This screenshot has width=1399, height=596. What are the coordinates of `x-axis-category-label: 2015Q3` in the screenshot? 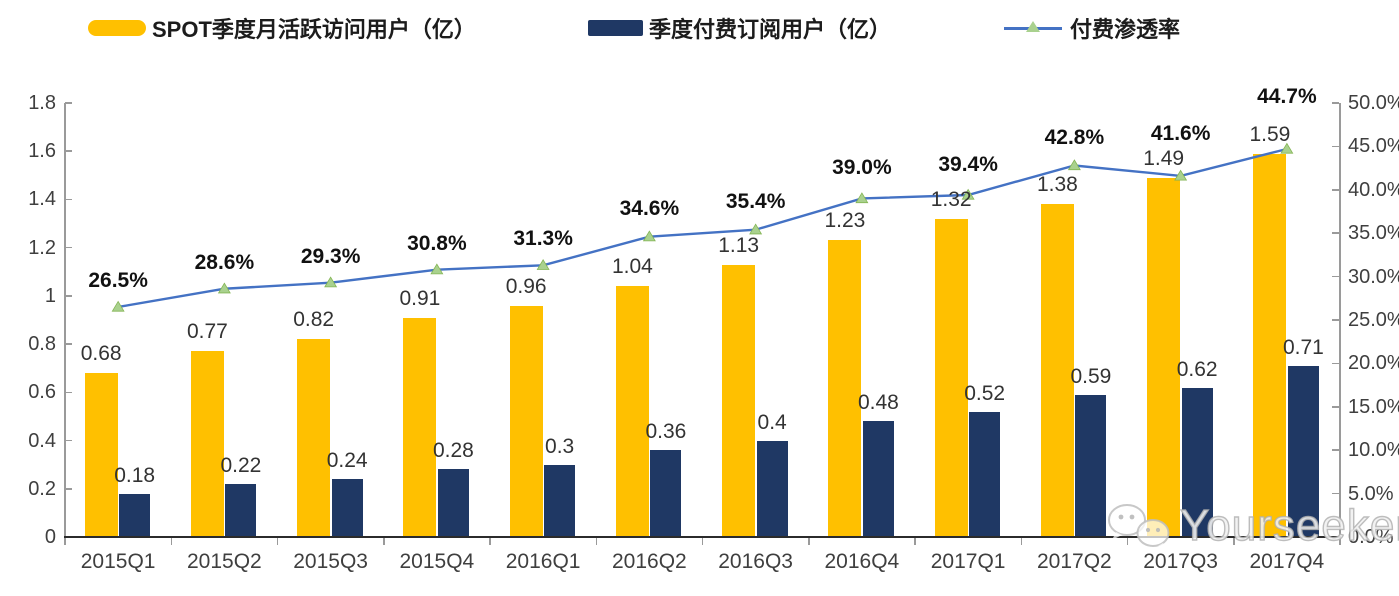 It's located at (330, 561).